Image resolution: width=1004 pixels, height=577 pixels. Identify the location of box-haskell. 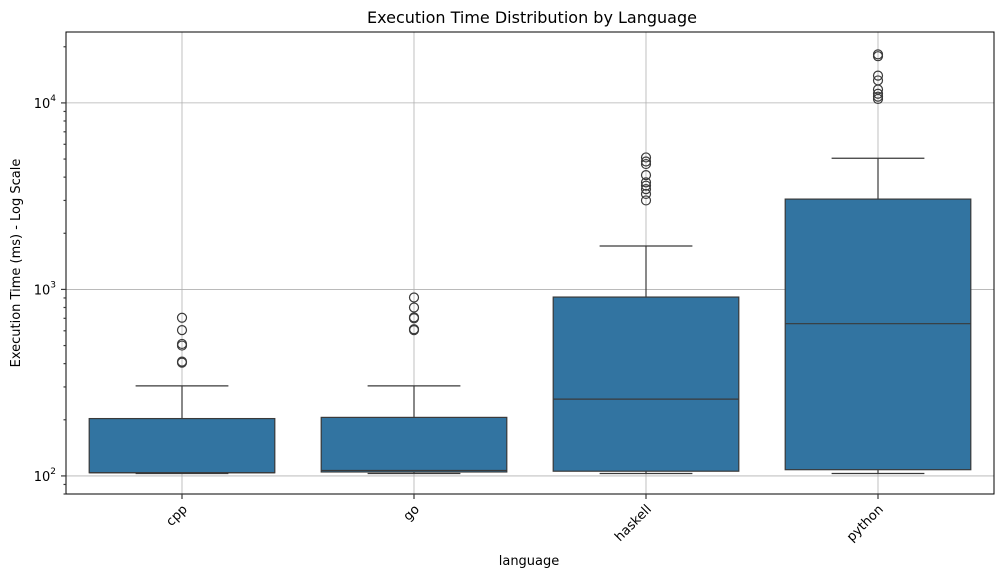
(646, 313).